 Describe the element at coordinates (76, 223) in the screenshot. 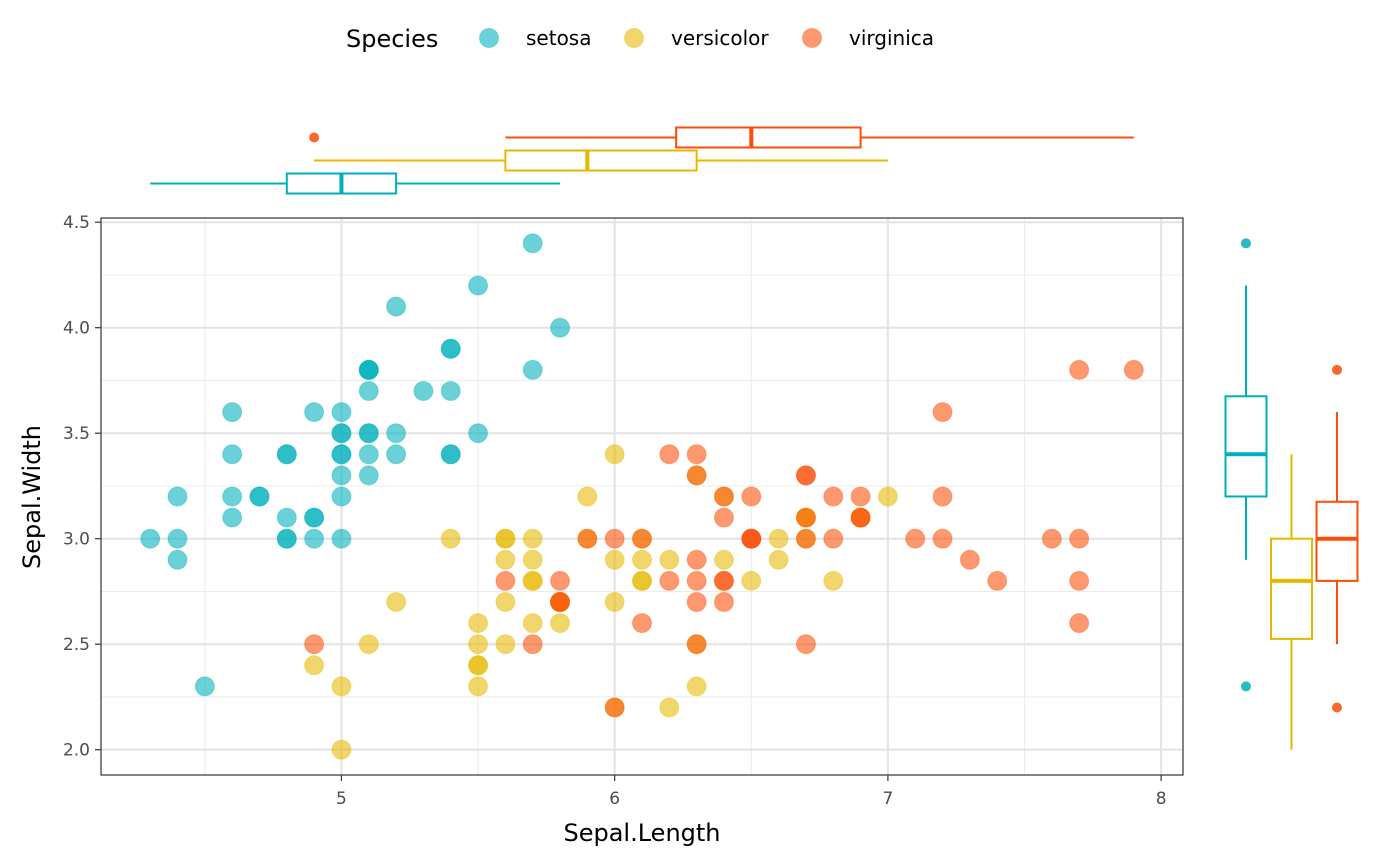

I see `y-tick-label: 4.5` at that location.